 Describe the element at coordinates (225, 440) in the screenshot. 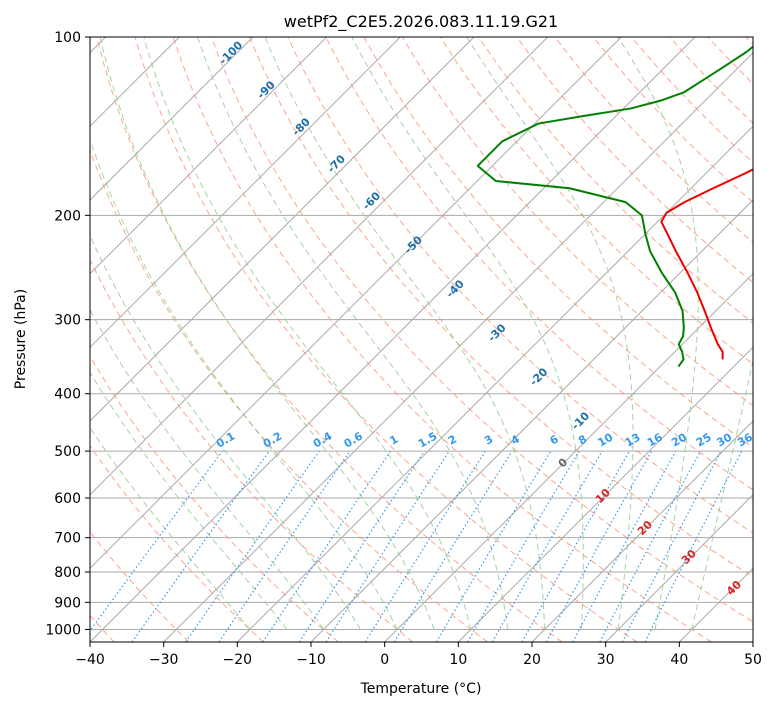

I see `mixing-ratio-label: 0.1` at that location.